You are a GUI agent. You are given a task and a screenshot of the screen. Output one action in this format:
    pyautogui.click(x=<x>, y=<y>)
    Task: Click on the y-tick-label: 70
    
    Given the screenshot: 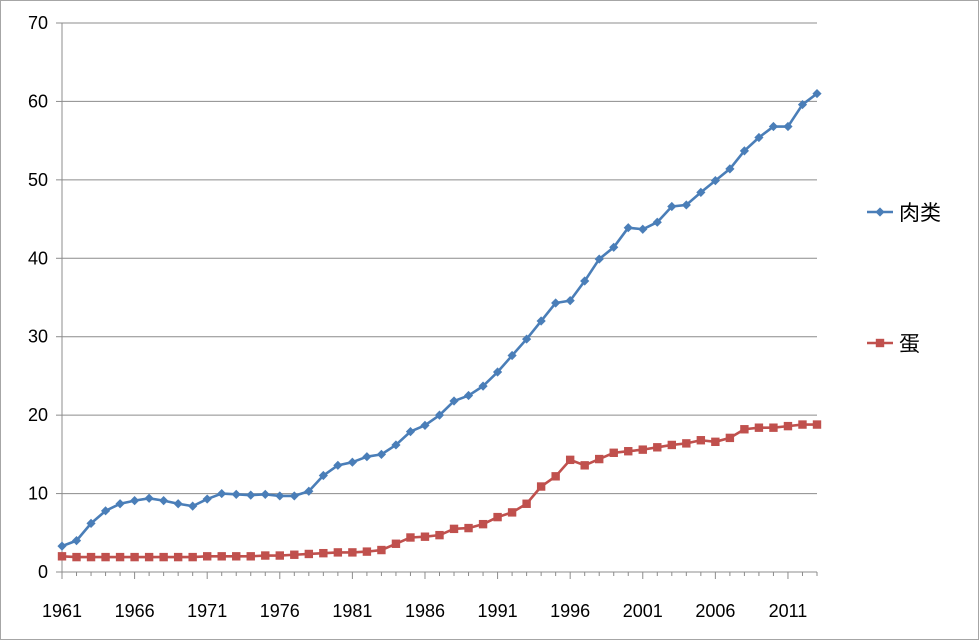 What is the action you would take?
    pyautogui.click(x=38, y=23)
    